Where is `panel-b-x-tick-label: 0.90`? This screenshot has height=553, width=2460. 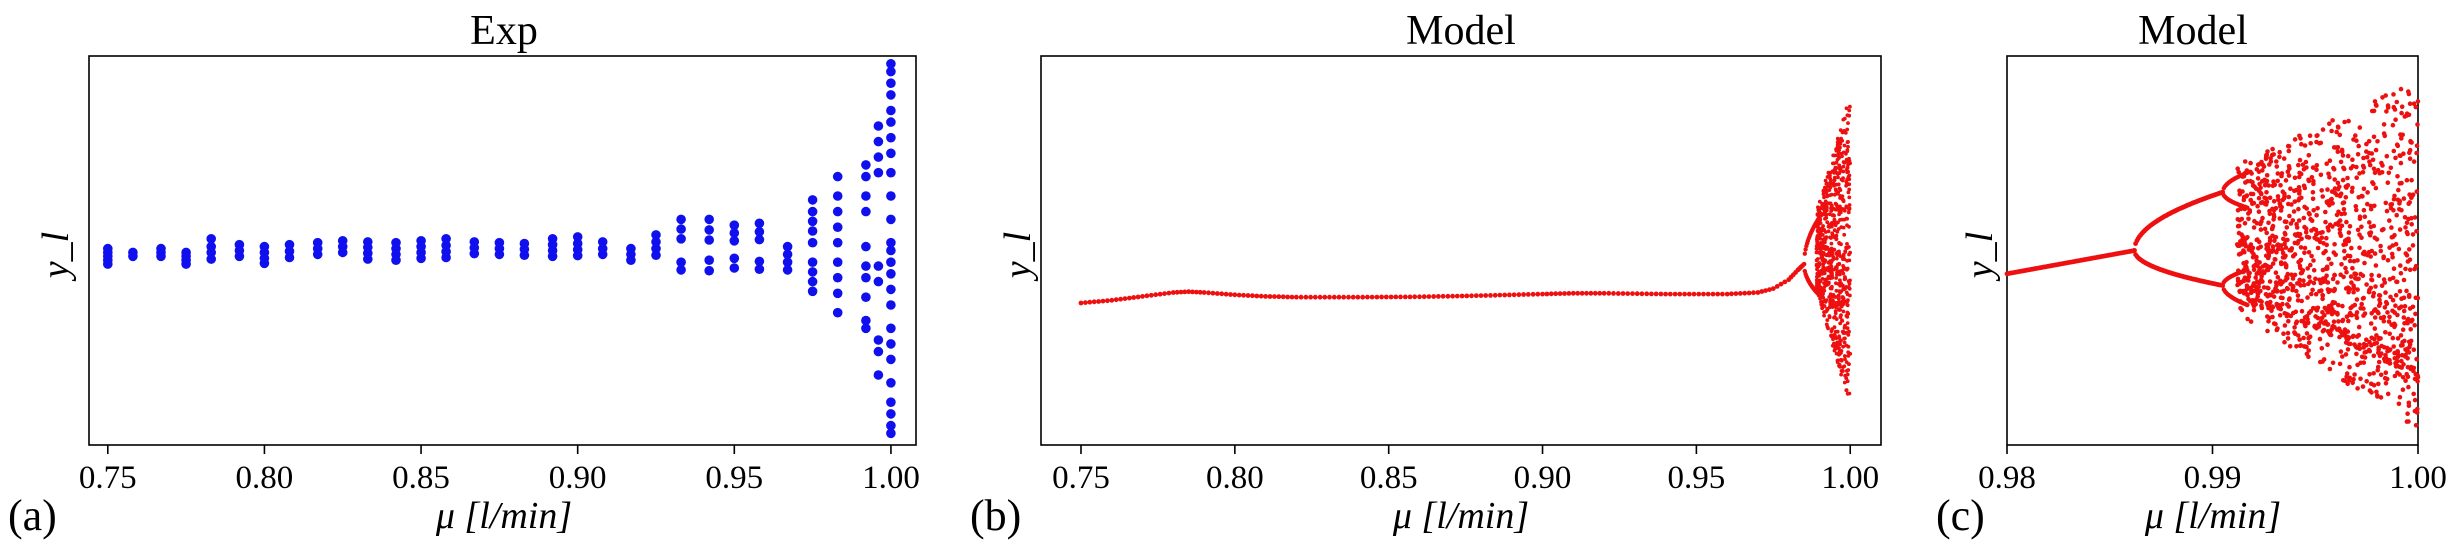 panel-b-x-tick-label: 0.90 is located at coordinates (1543, 478).